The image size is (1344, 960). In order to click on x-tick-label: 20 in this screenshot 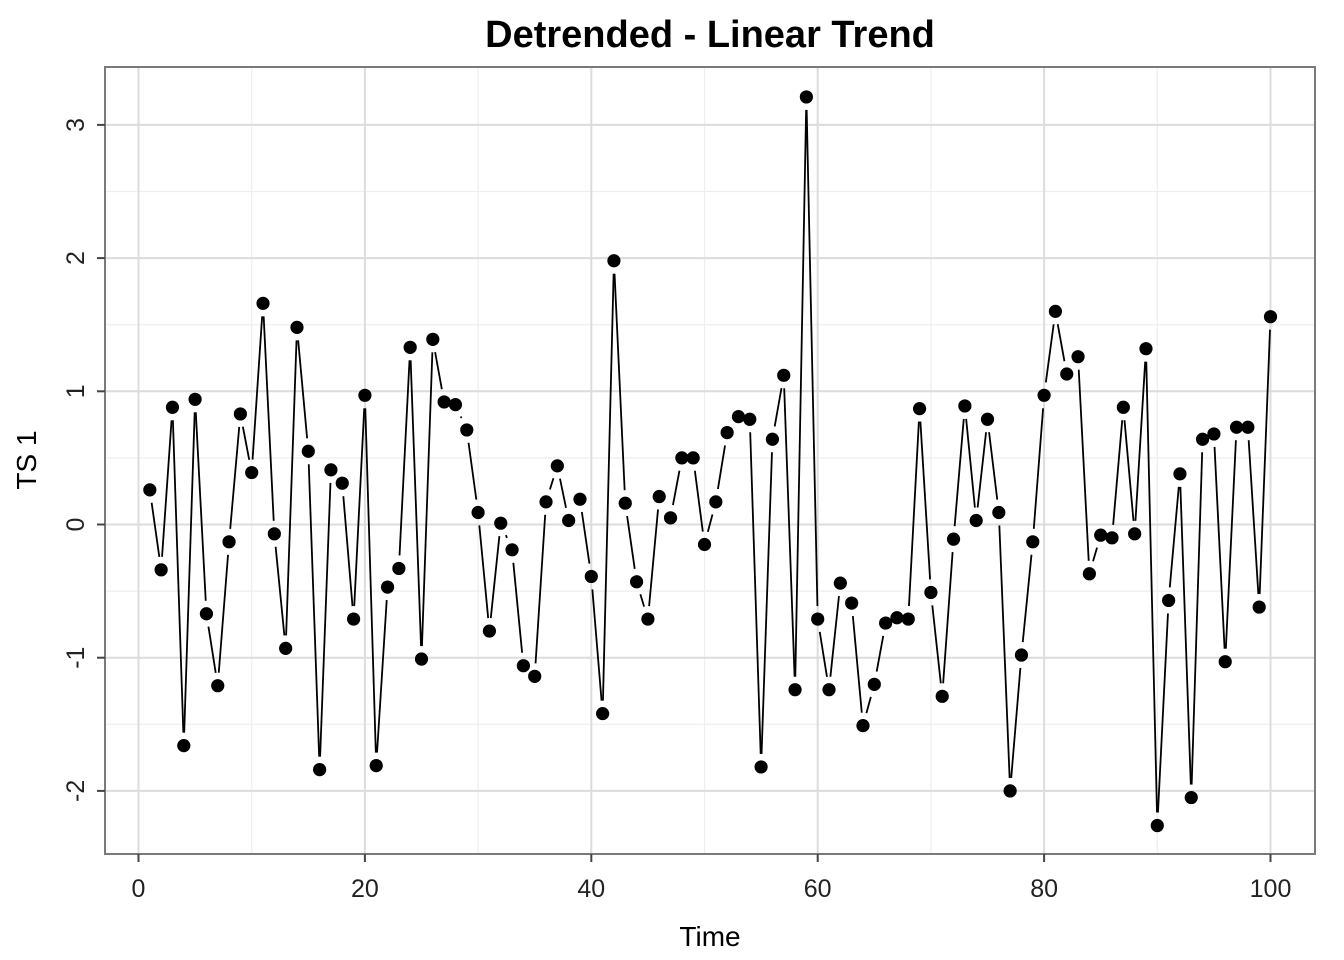, I will do `click(365, 889)`.